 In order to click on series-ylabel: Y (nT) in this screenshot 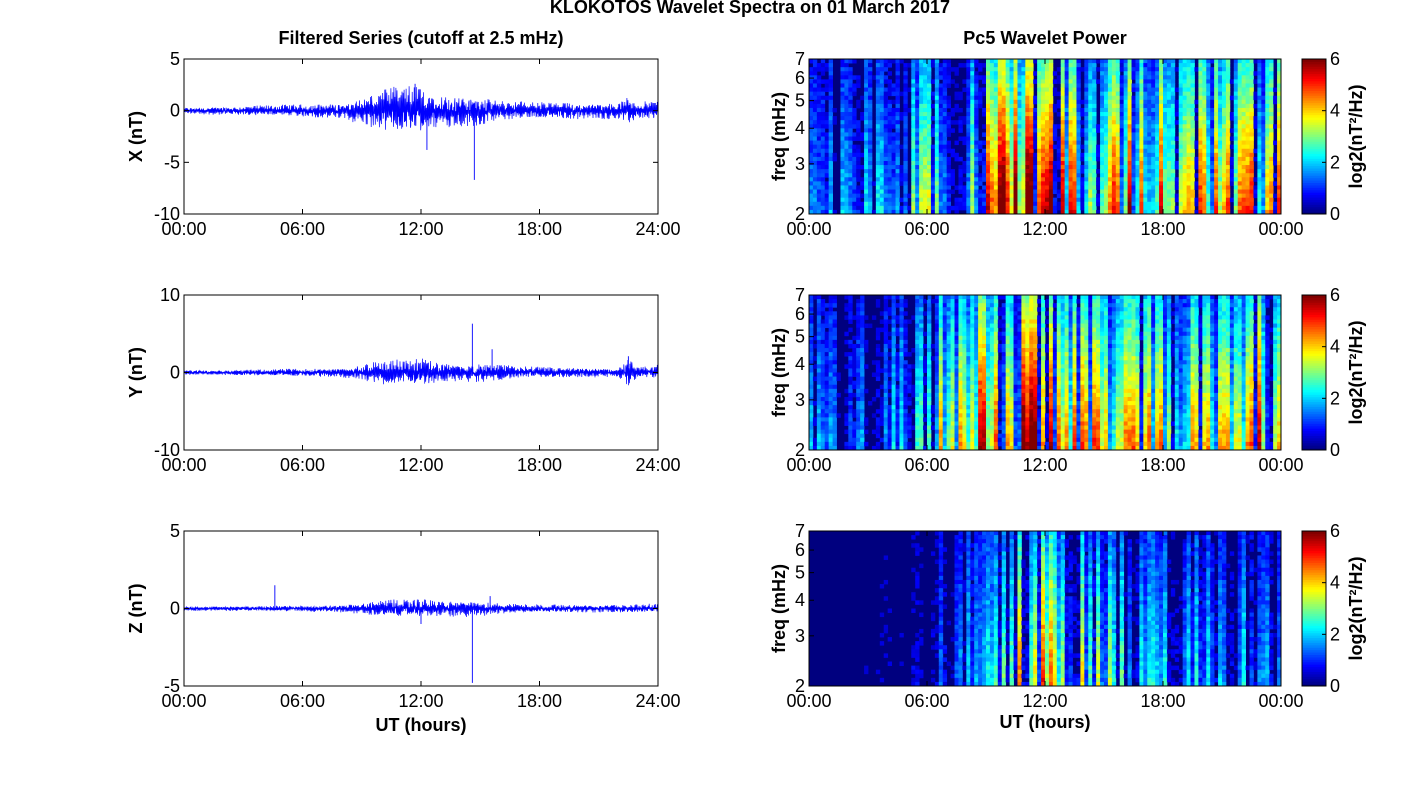, I will do `click(136, 372)`.